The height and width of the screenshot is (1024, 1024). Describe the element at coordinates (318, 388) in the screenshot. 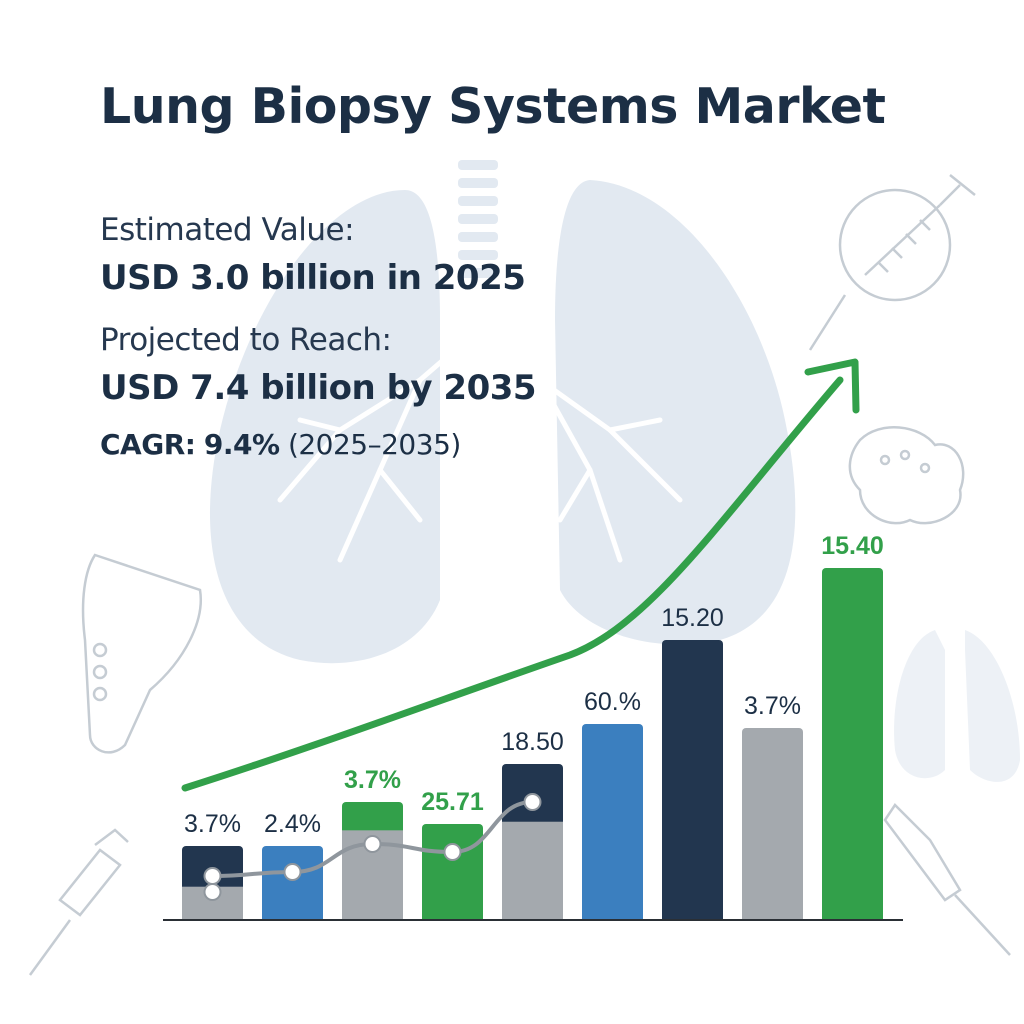

I see `projected-value: USD 7.4 billion by 2035` at that location.